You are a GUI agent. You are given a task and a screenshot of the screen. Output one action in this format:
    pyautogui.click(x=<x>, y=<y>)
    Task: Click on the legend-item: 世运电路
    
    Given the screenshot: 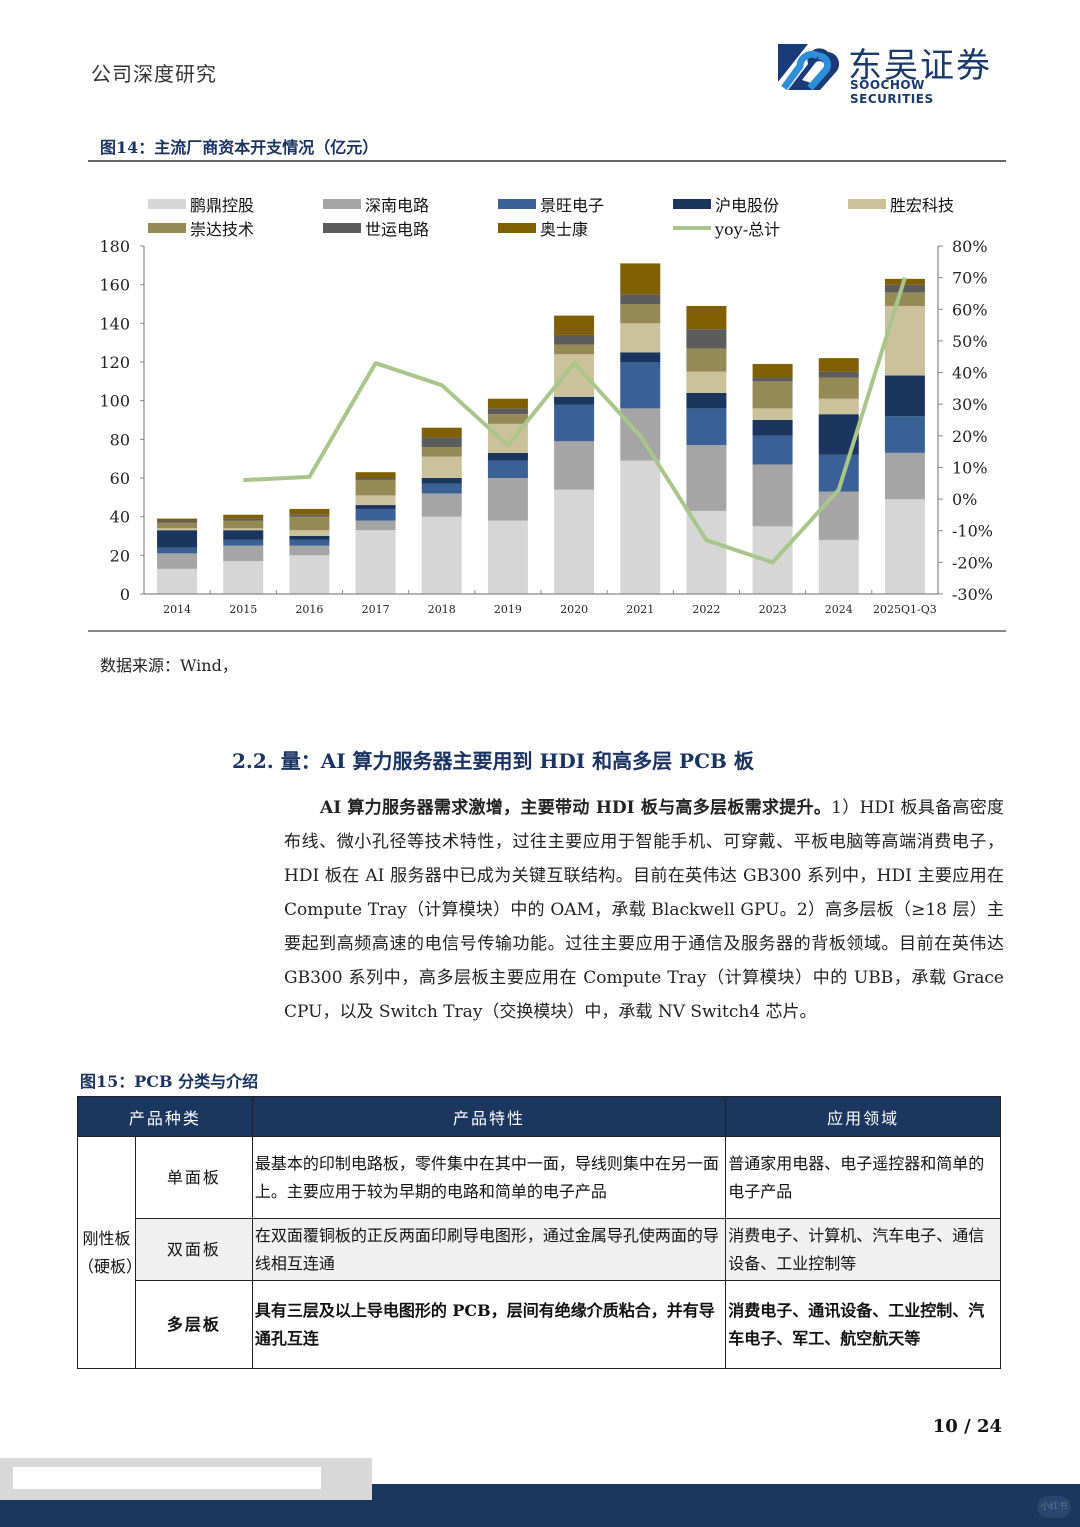 What is the action you would take?
    pyautogui.click(x=376, y=228)
    